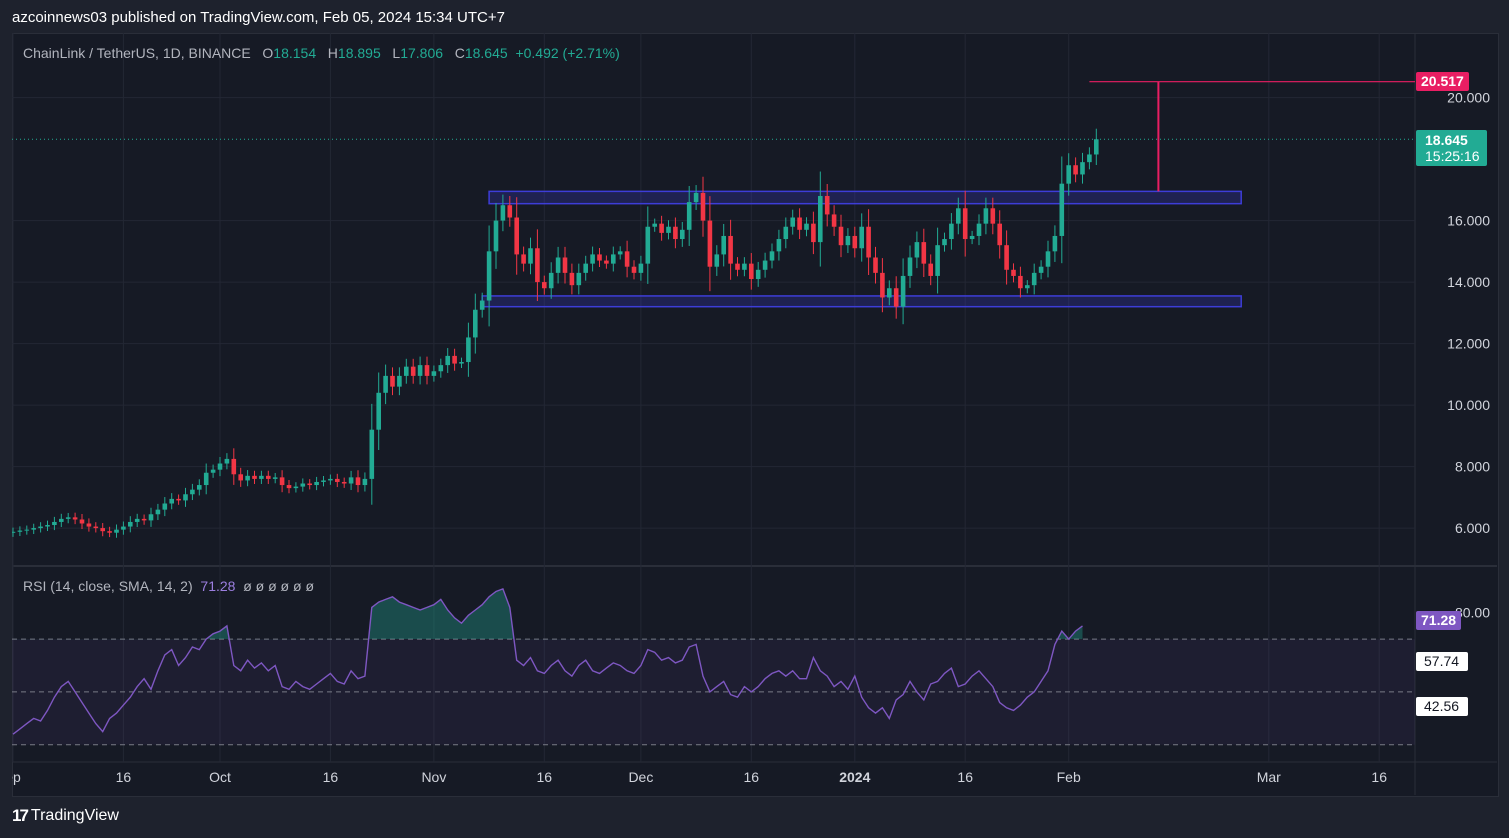 The image size is (1509, 838). I want to click on price-tick-label: 16.000, so click(1468, 221).